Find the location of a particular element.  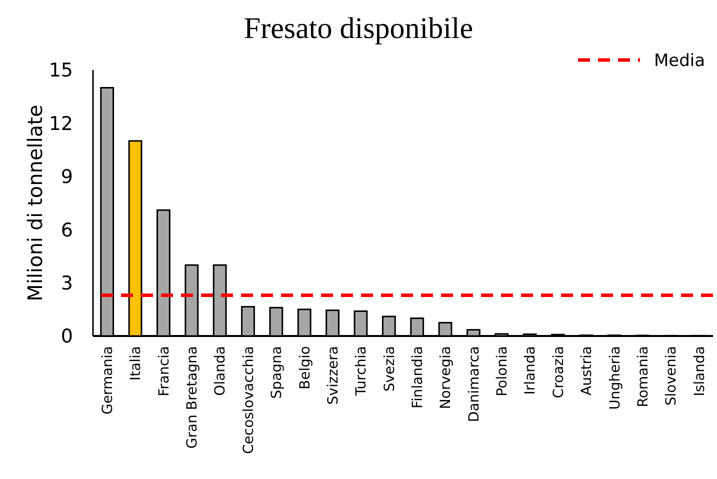

x-tick-label: Irlanda is located at coordinates (530, 370).